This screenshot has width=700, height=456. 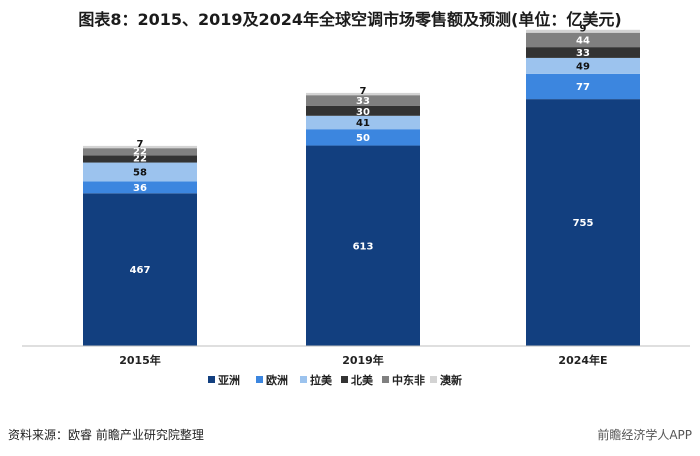 I want to click on data-label-2-1: 77, so click(x=583, y=87).